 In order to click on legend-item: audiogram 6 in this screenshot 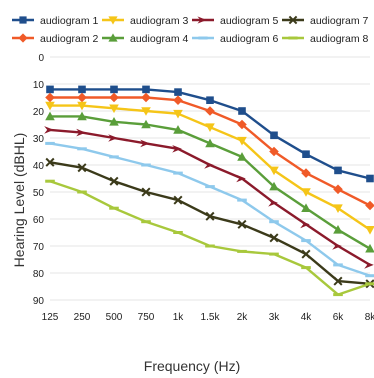, I will do `click(235, 39)`.